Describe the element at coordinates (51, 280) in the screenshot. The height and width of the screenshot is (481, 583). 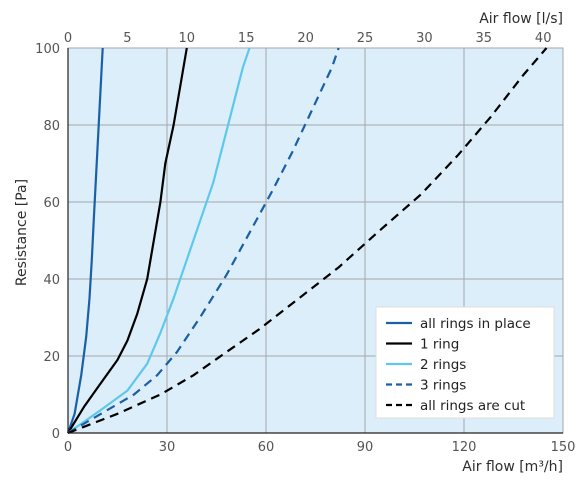
I see `y-tick-label: 40` at that location.